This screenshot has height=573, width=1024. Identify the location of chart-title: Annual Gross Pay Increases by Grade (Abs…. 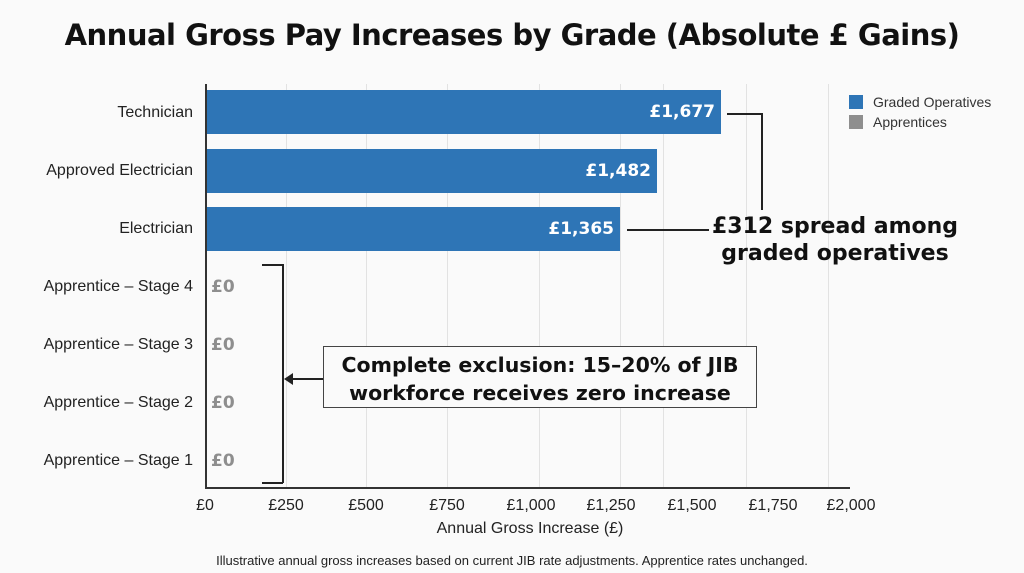
(512, 35).